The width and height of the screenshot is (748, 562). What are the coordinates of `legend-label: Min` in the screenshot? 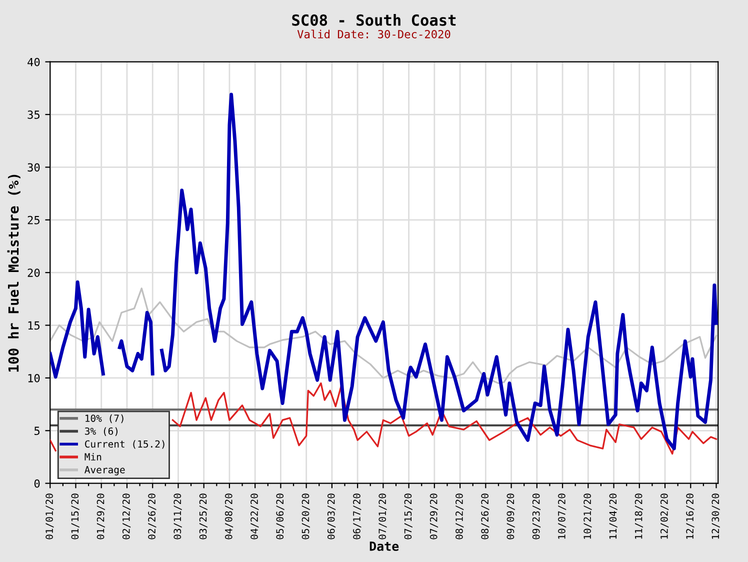 It's located at (93, 456).